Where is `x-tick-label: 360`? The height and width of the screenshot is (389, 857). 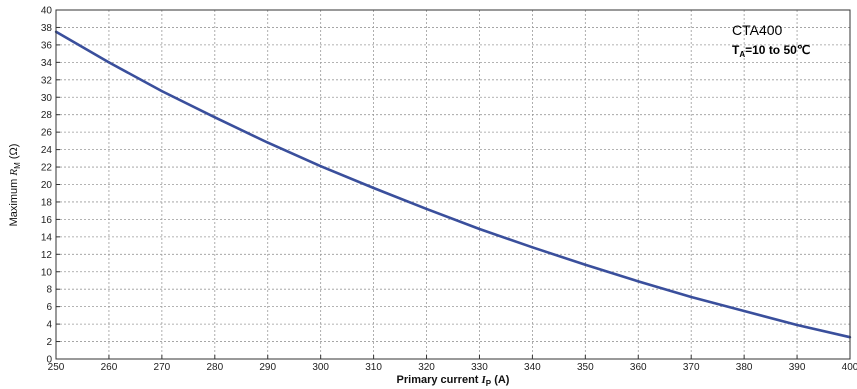 x-tick-label: 360 is located at coordinates (638, 367).